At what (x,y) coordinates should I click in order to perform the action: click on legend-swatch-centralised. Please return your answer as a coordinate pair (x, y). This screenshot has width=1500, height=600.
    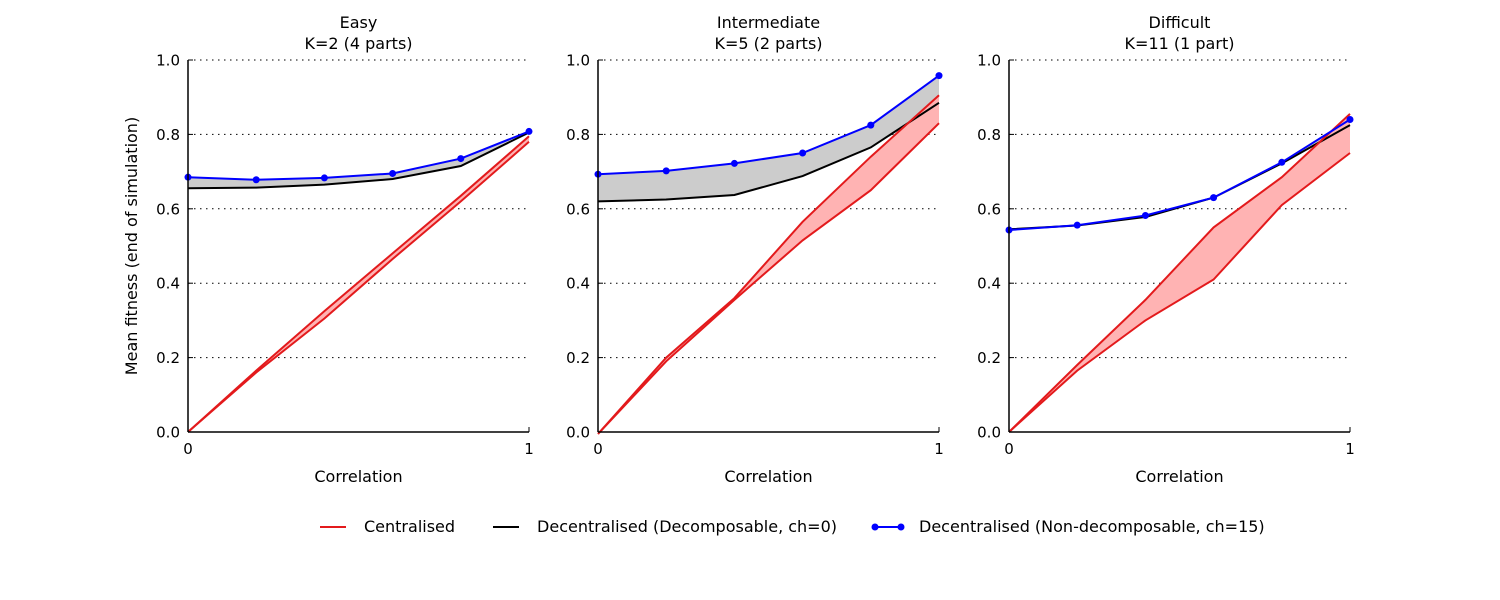
    Looking at the image, I should click on (333, 526).